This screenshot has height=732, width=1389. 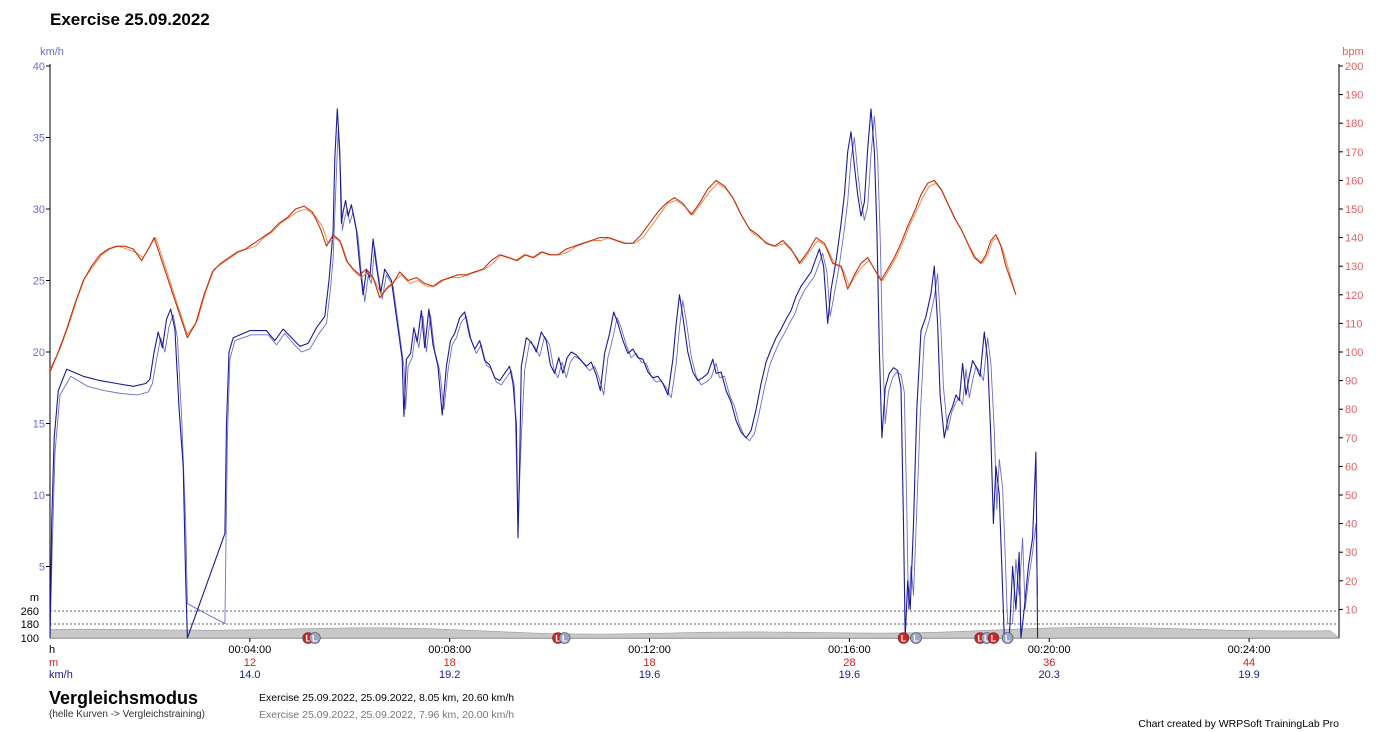 I want to click on x-tick-m-value: 12, so click(x=250, y=663).